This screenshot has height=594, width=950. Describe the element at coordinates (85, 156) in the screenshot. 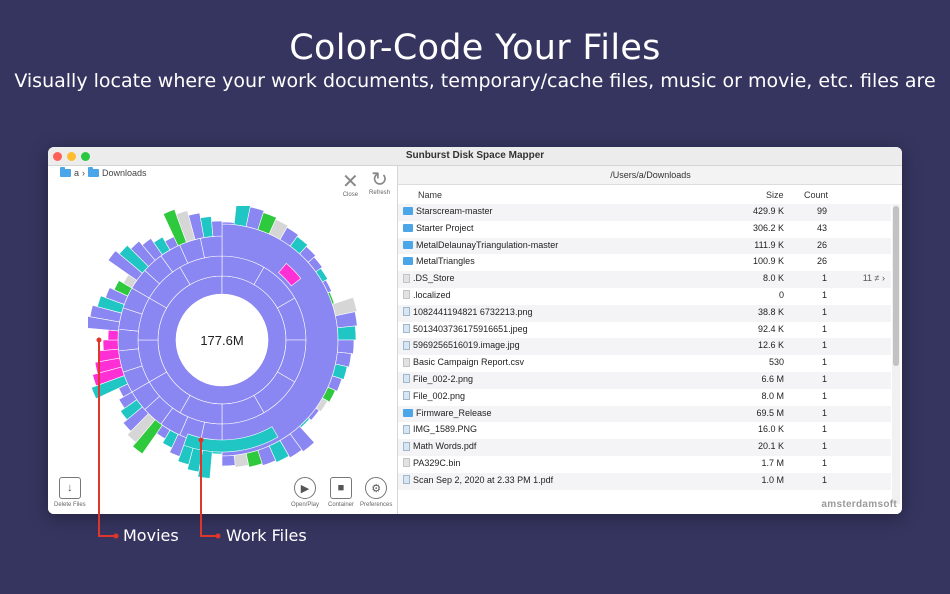

I see `zoom-window-button` at that location.